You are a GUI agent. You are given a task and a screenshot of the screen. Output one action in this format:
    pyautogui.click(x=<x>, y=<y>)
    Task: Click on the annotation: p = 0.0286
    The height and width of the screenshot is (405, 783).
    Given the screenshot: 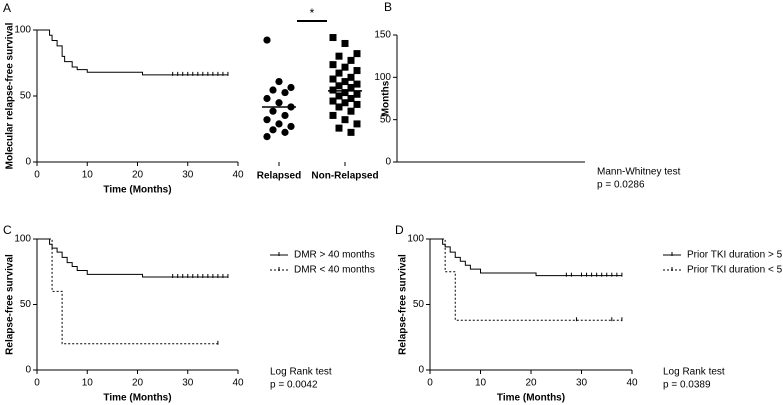 What is the action you would take?
    pyautogui.click(x=621, y=185)
    